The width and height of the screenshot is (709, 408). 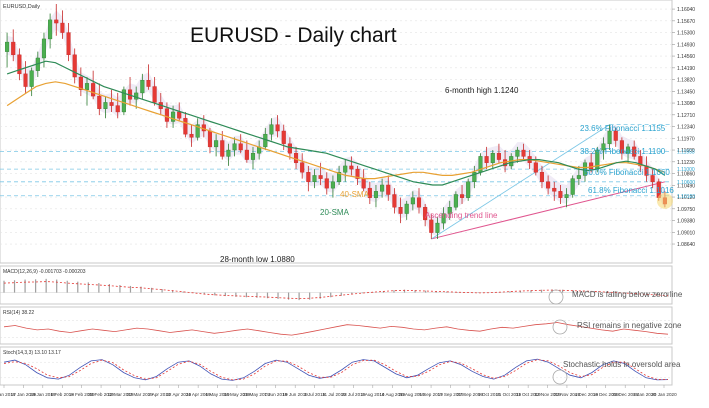 What do you see at coordinates (293, 35) in the screenshot?
I see `chart-title: EURUSD - Daily chart` at bounding box center [293, 35].